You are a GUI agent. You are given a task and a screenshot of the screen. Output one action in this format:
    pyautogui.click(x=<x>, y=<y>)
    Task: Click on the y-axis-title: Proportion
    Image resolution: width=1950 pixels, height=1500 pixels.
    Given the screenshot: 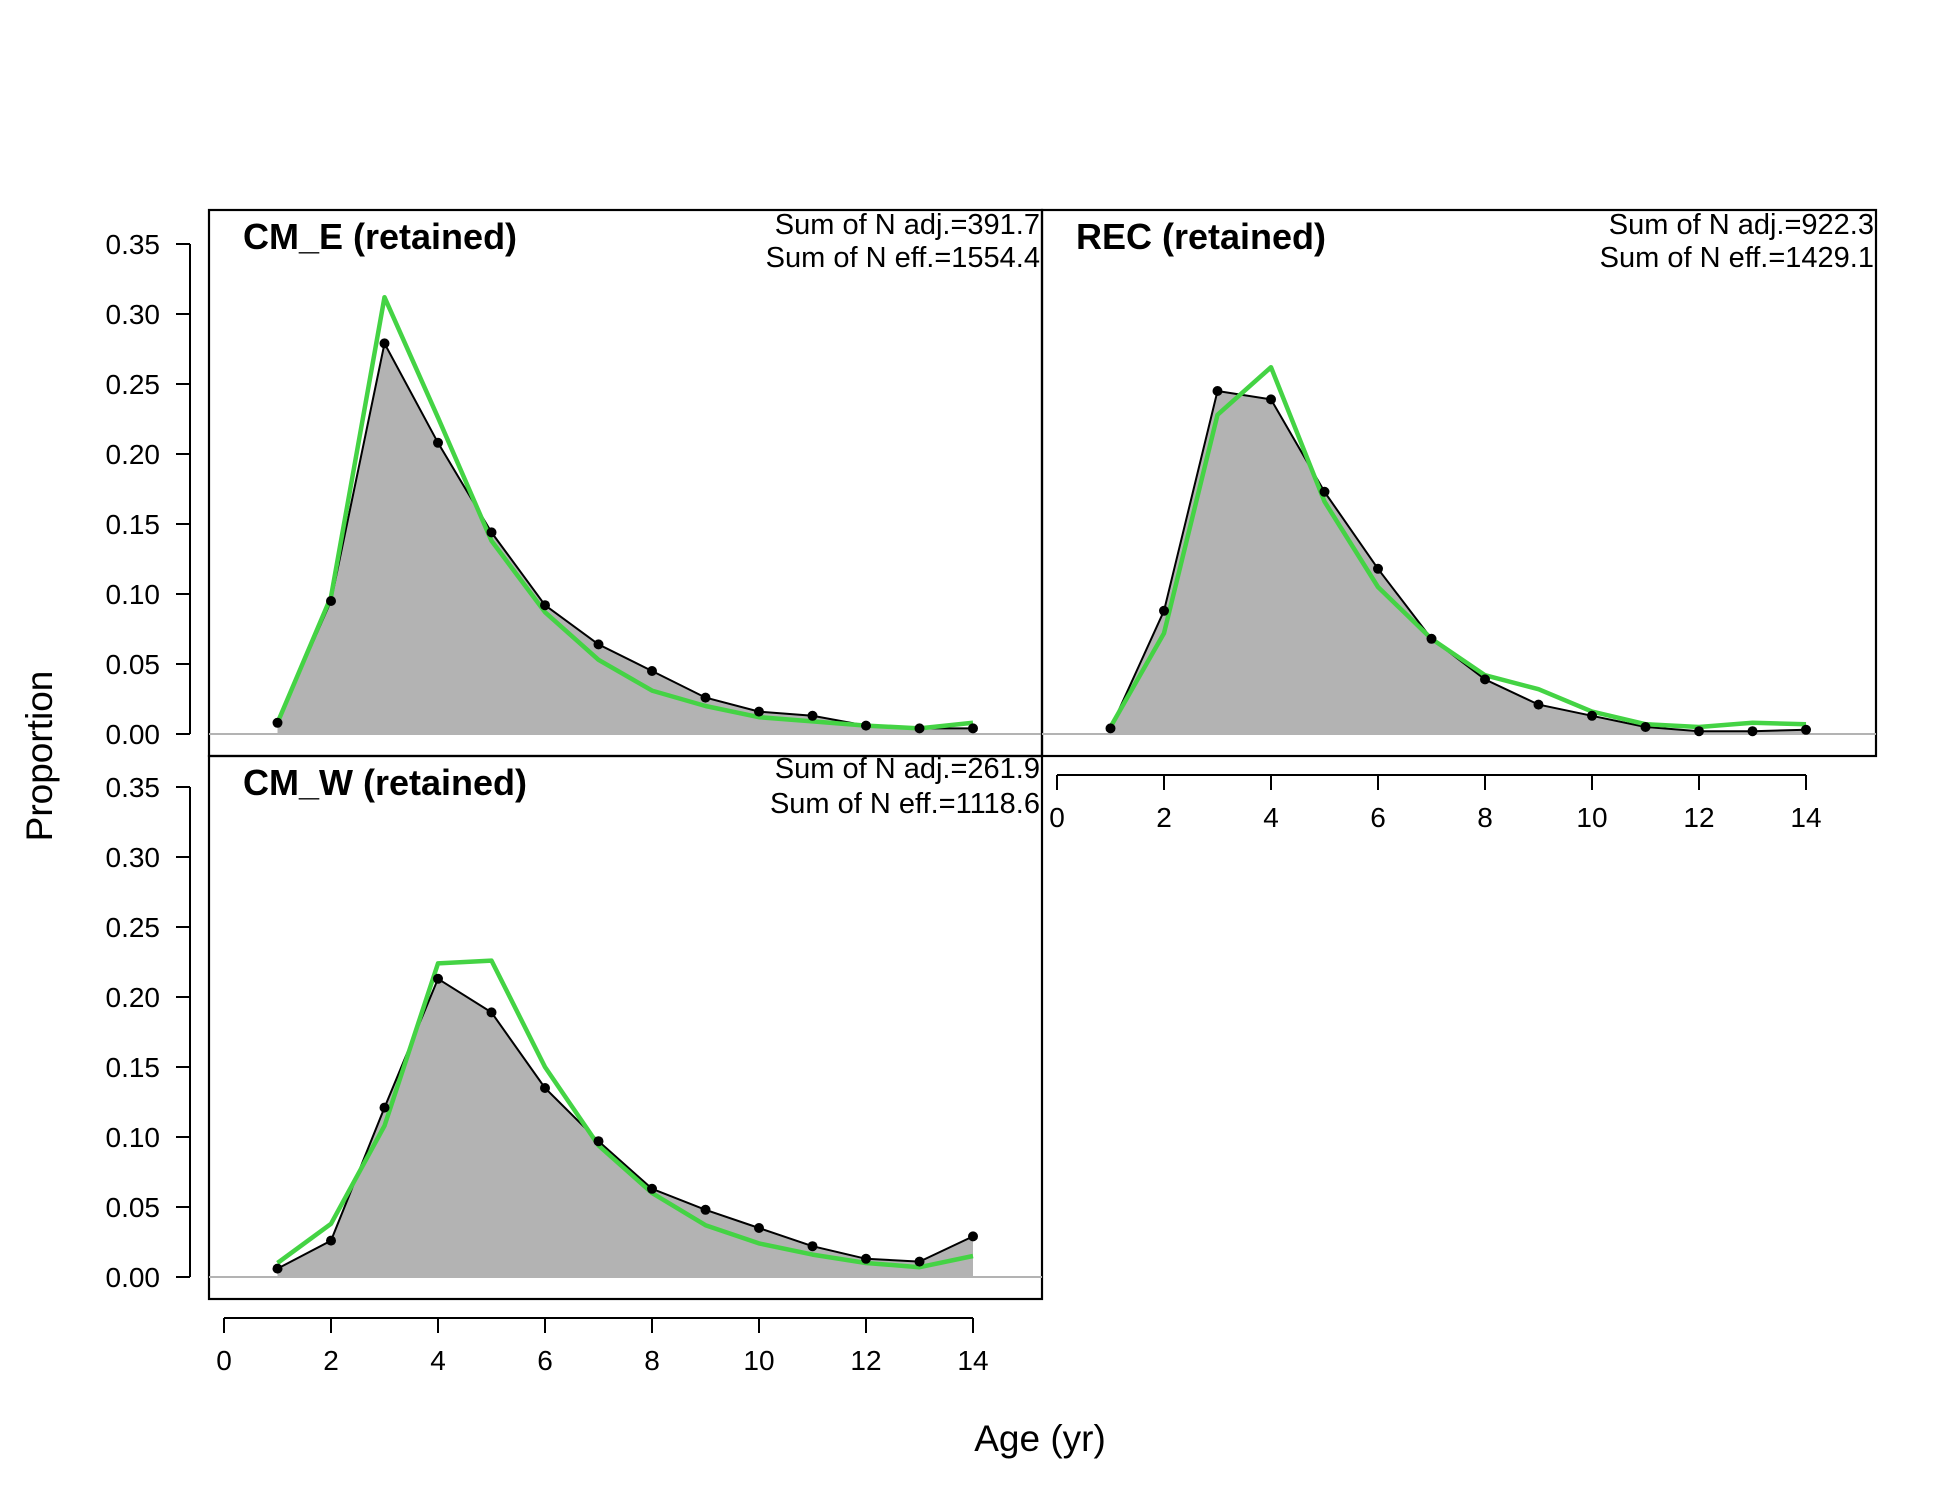 What is the action you would take?
    pyautogui.click(x=39, y=756)
    